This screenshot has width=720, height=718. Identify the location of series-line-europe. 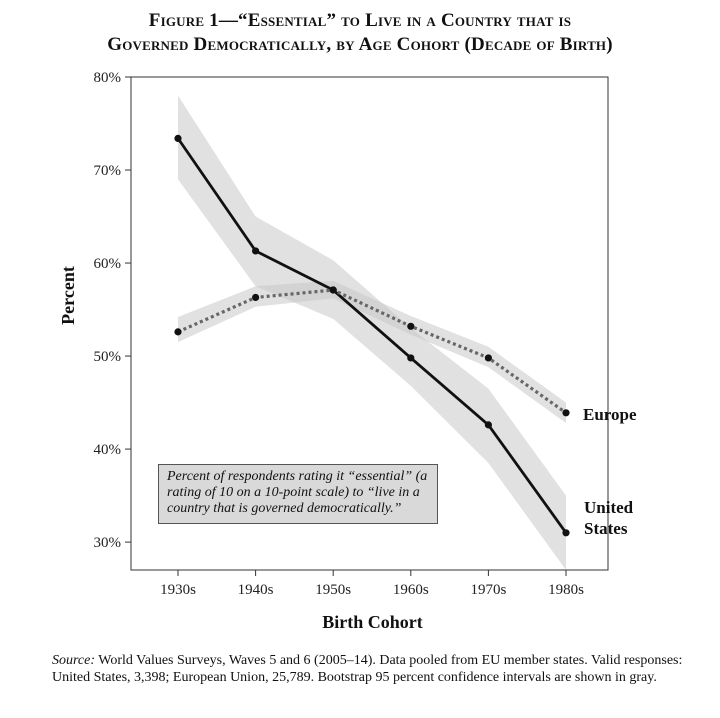
(372, 351).